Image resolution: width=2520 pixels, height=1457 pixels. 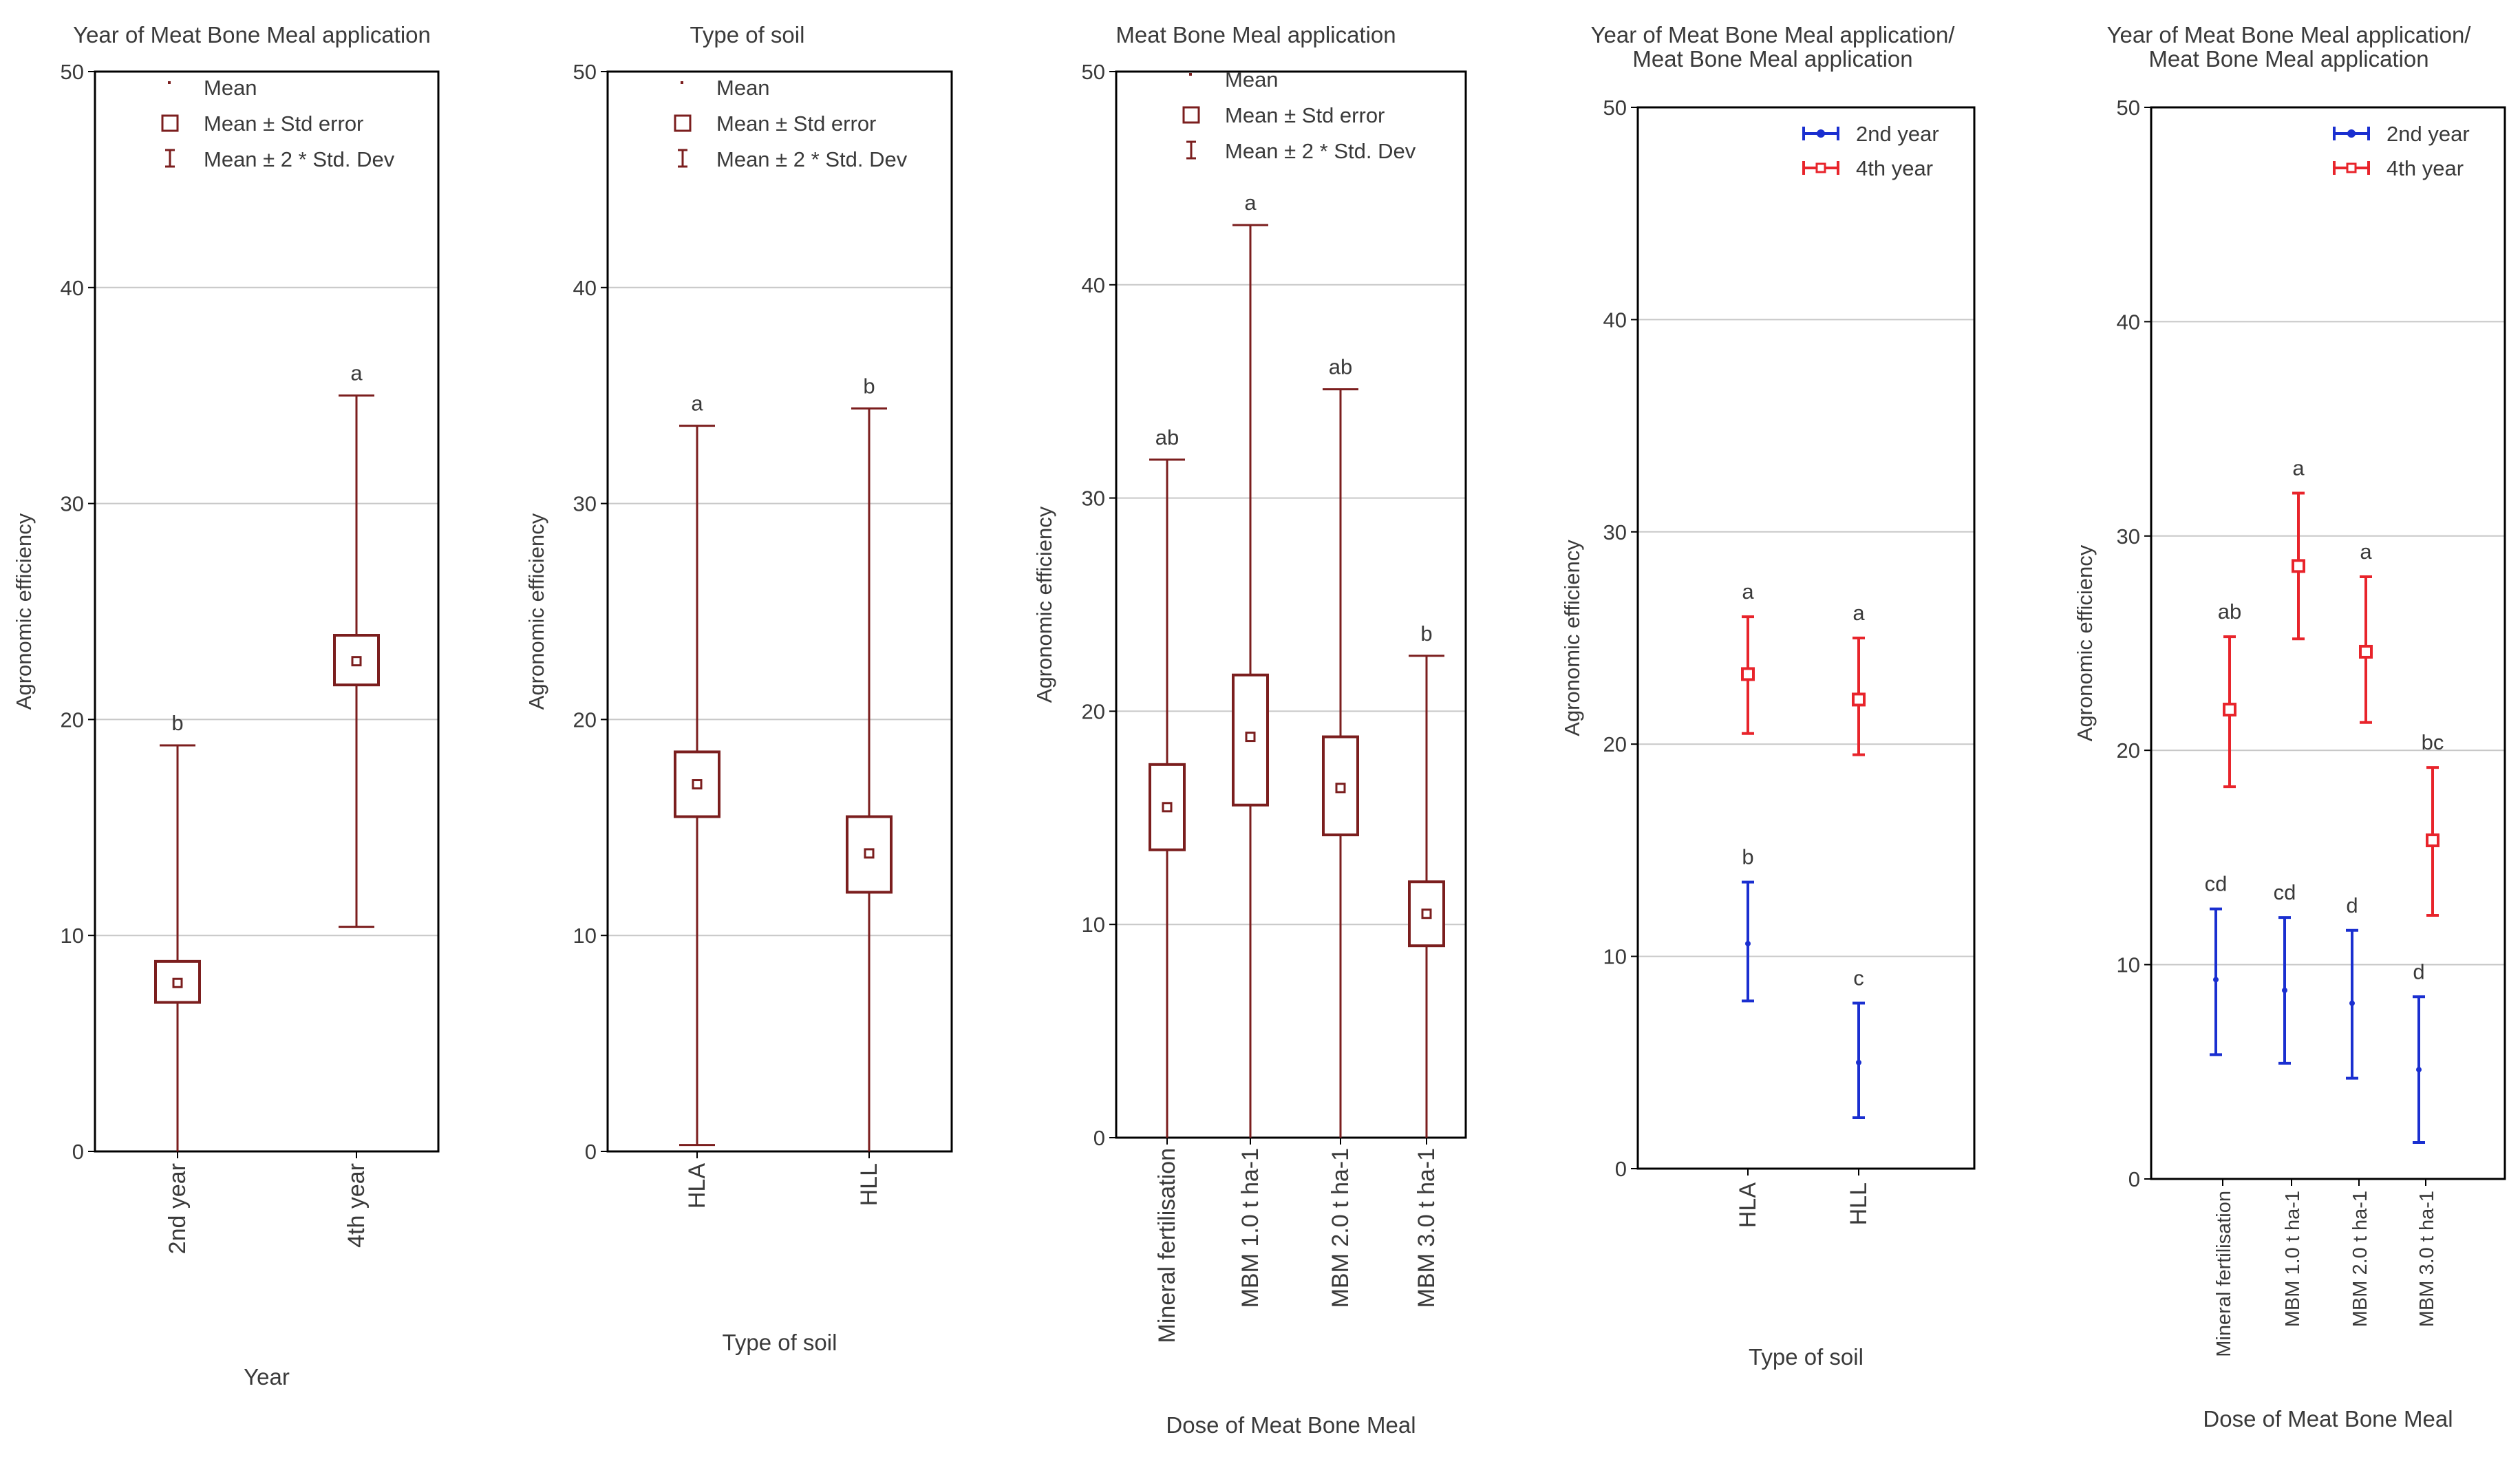 What do you see at coordinates (2224, 1274) in the screenshot?
I see `x-category-label: Mineral fertilisation` at bounding box center [2224, 1274].